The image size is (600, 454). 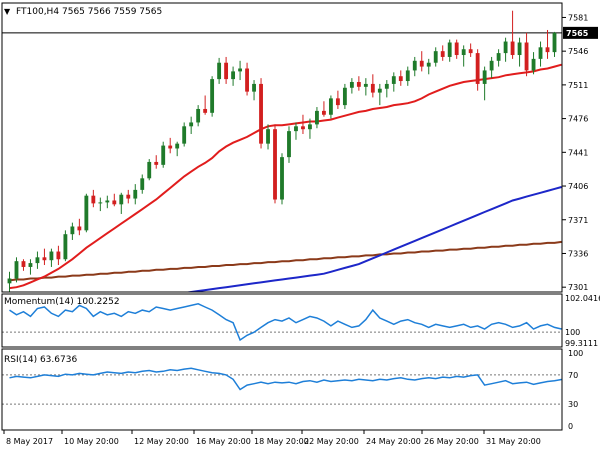 I want to click on y-tick-label: 7371, so click(x=578, y=220).